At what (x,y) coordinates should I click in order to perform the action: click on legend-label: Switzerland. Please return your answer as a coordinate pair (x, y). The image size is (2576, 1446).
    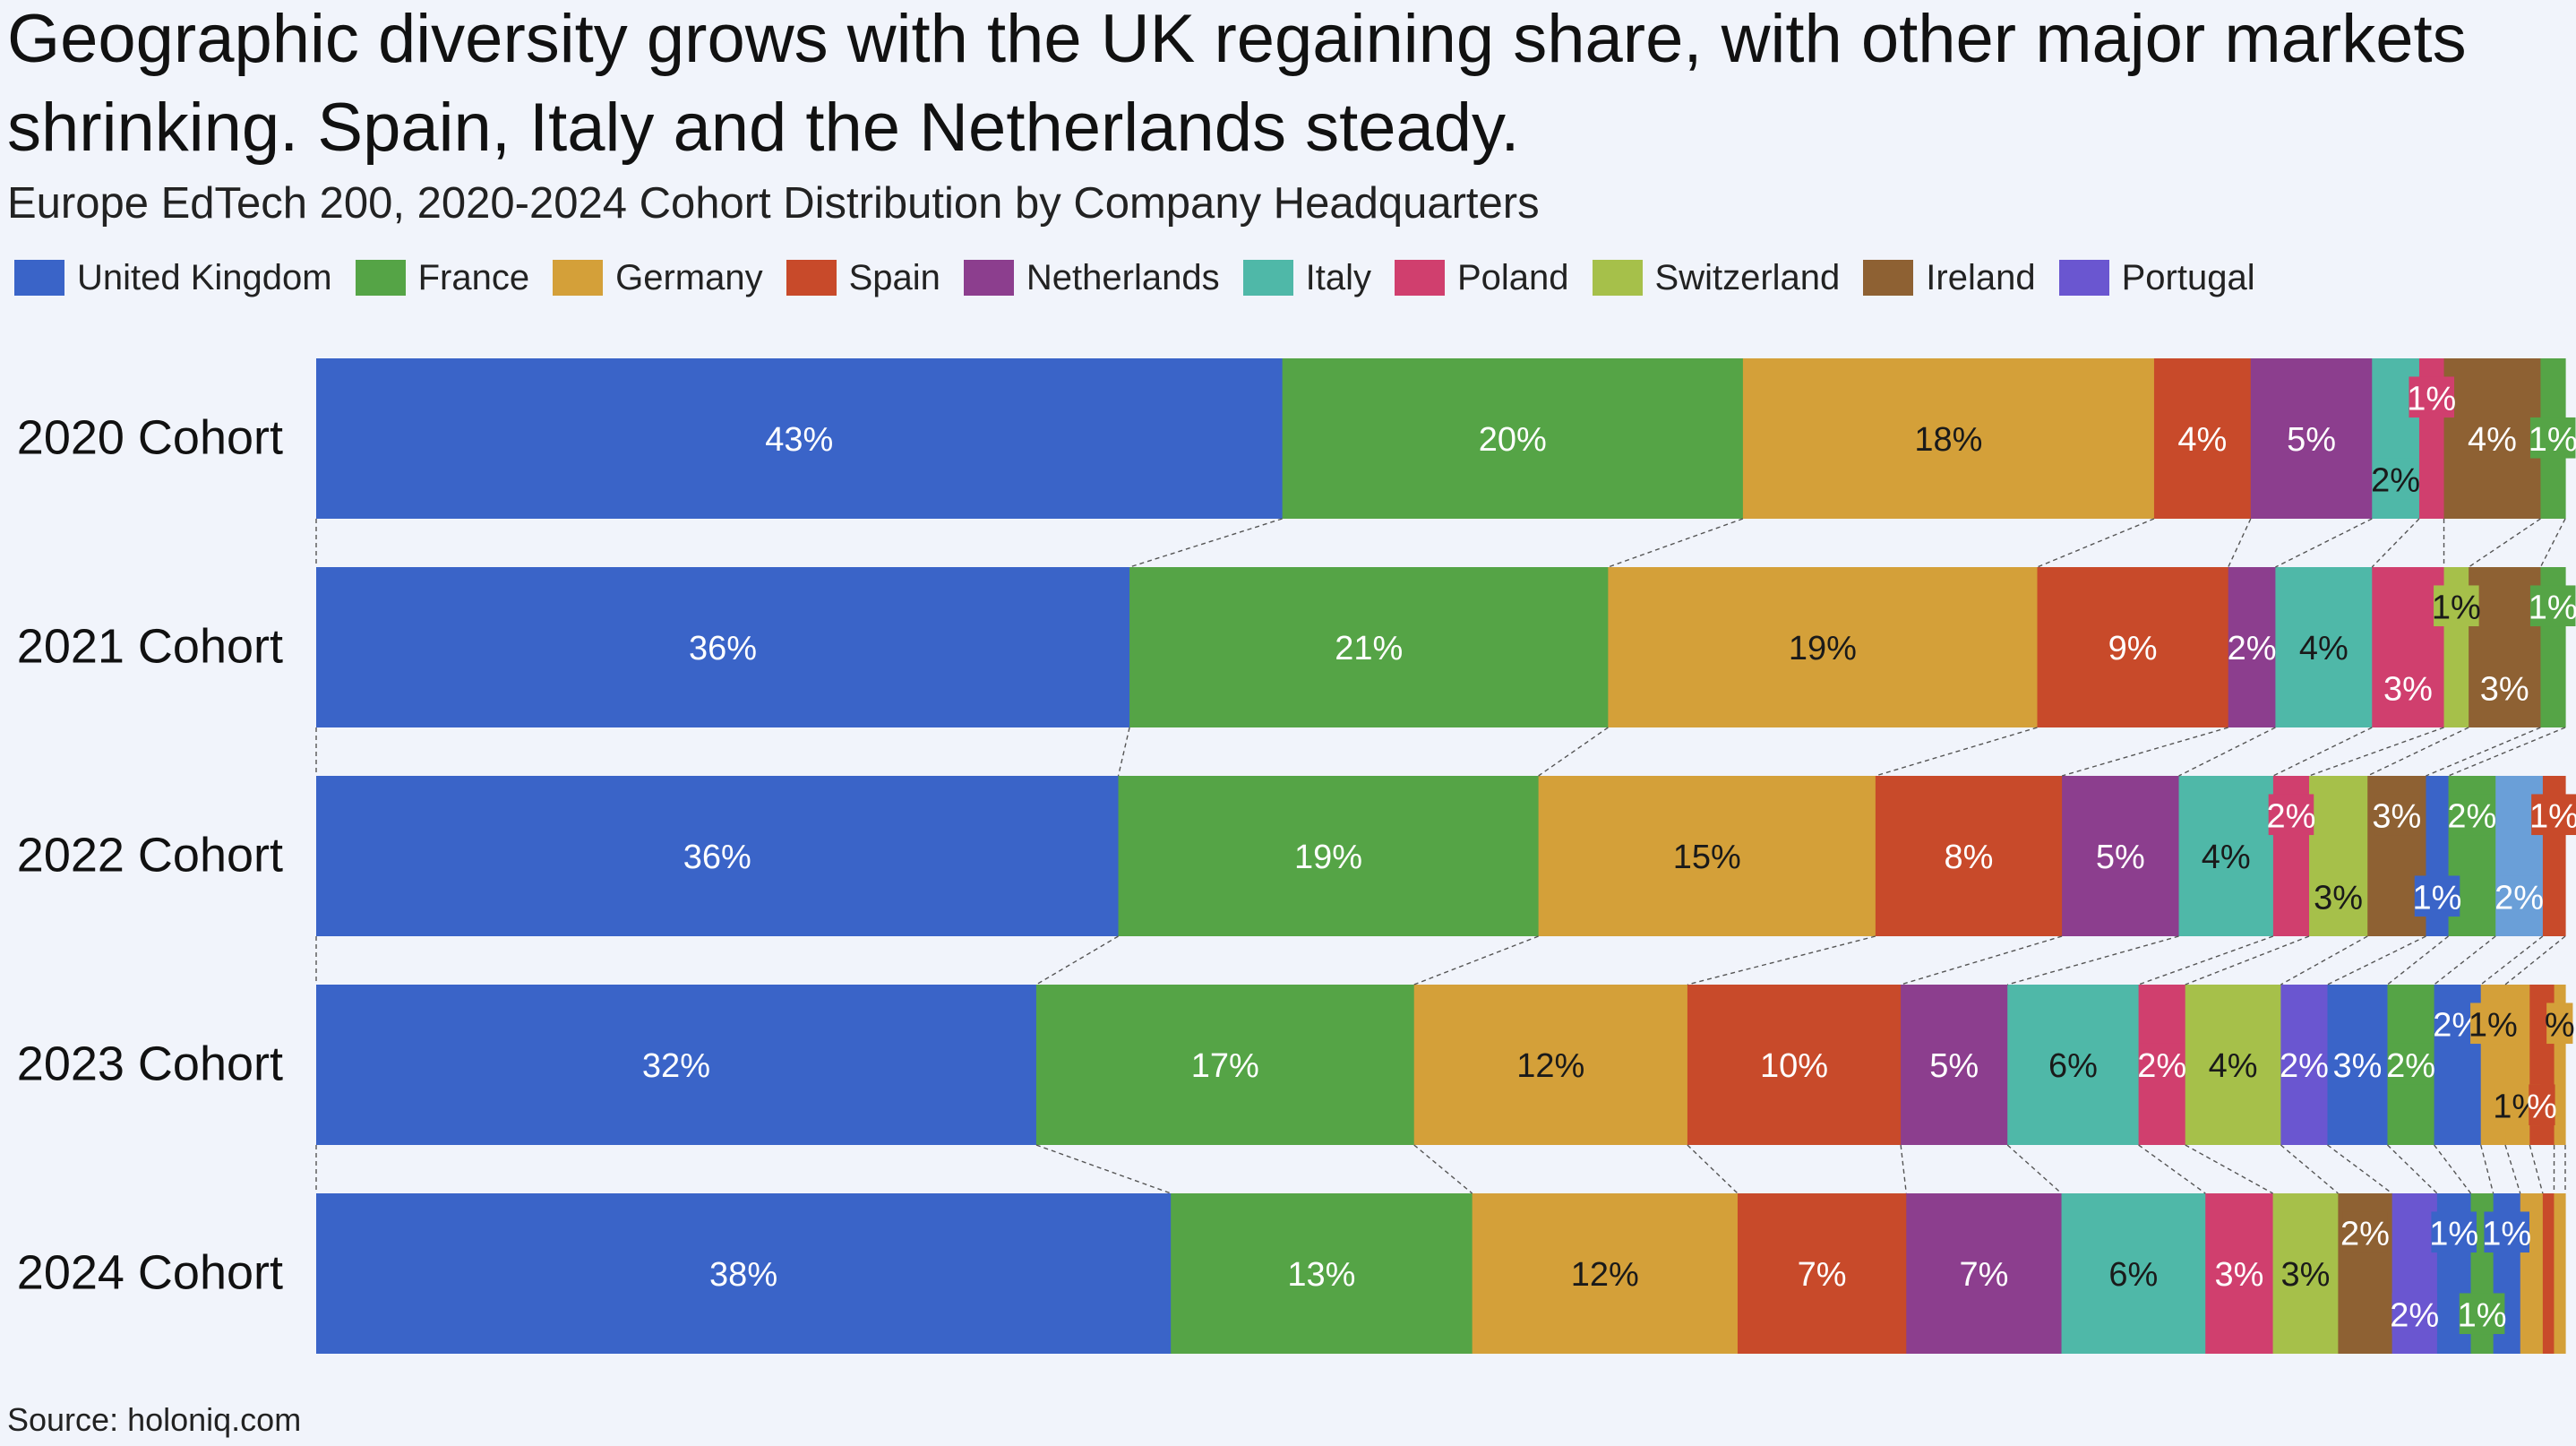
    Looking at the image, I should click on (1747, 277).